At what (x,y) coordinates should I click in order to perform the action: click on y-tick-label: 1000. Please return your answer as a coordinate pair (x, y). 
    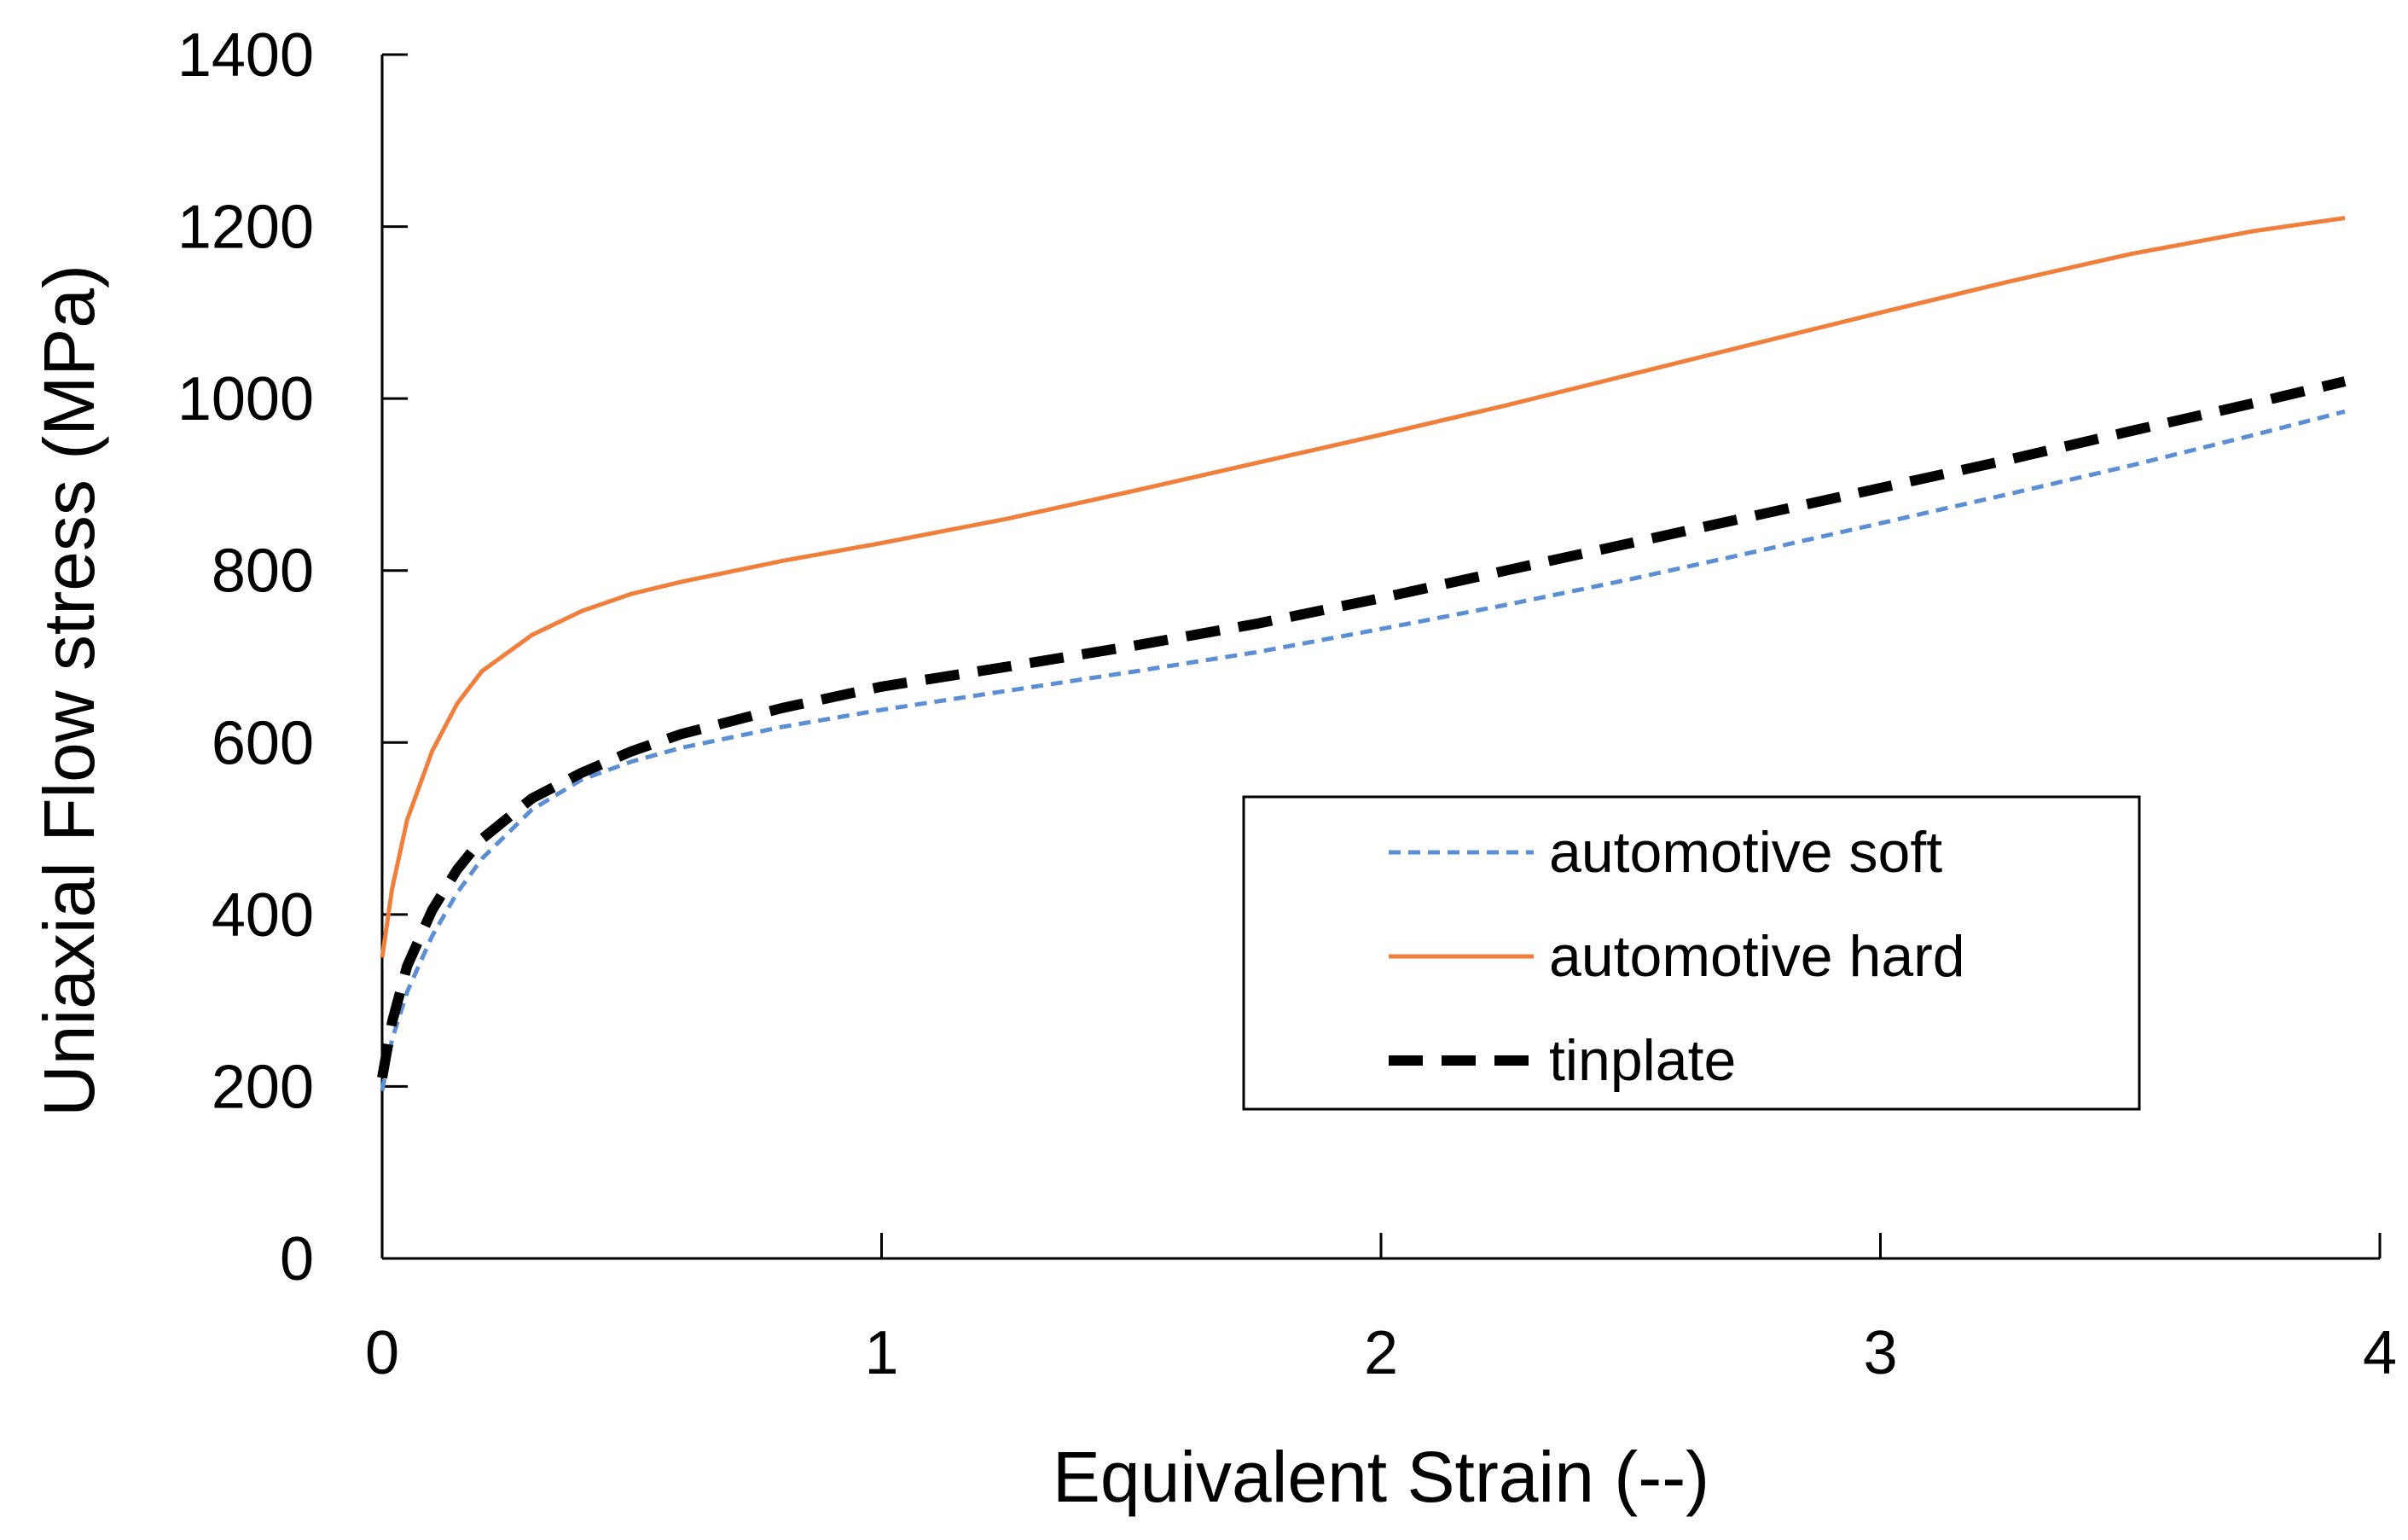
    Looking at the image, I should click on (245, 399).